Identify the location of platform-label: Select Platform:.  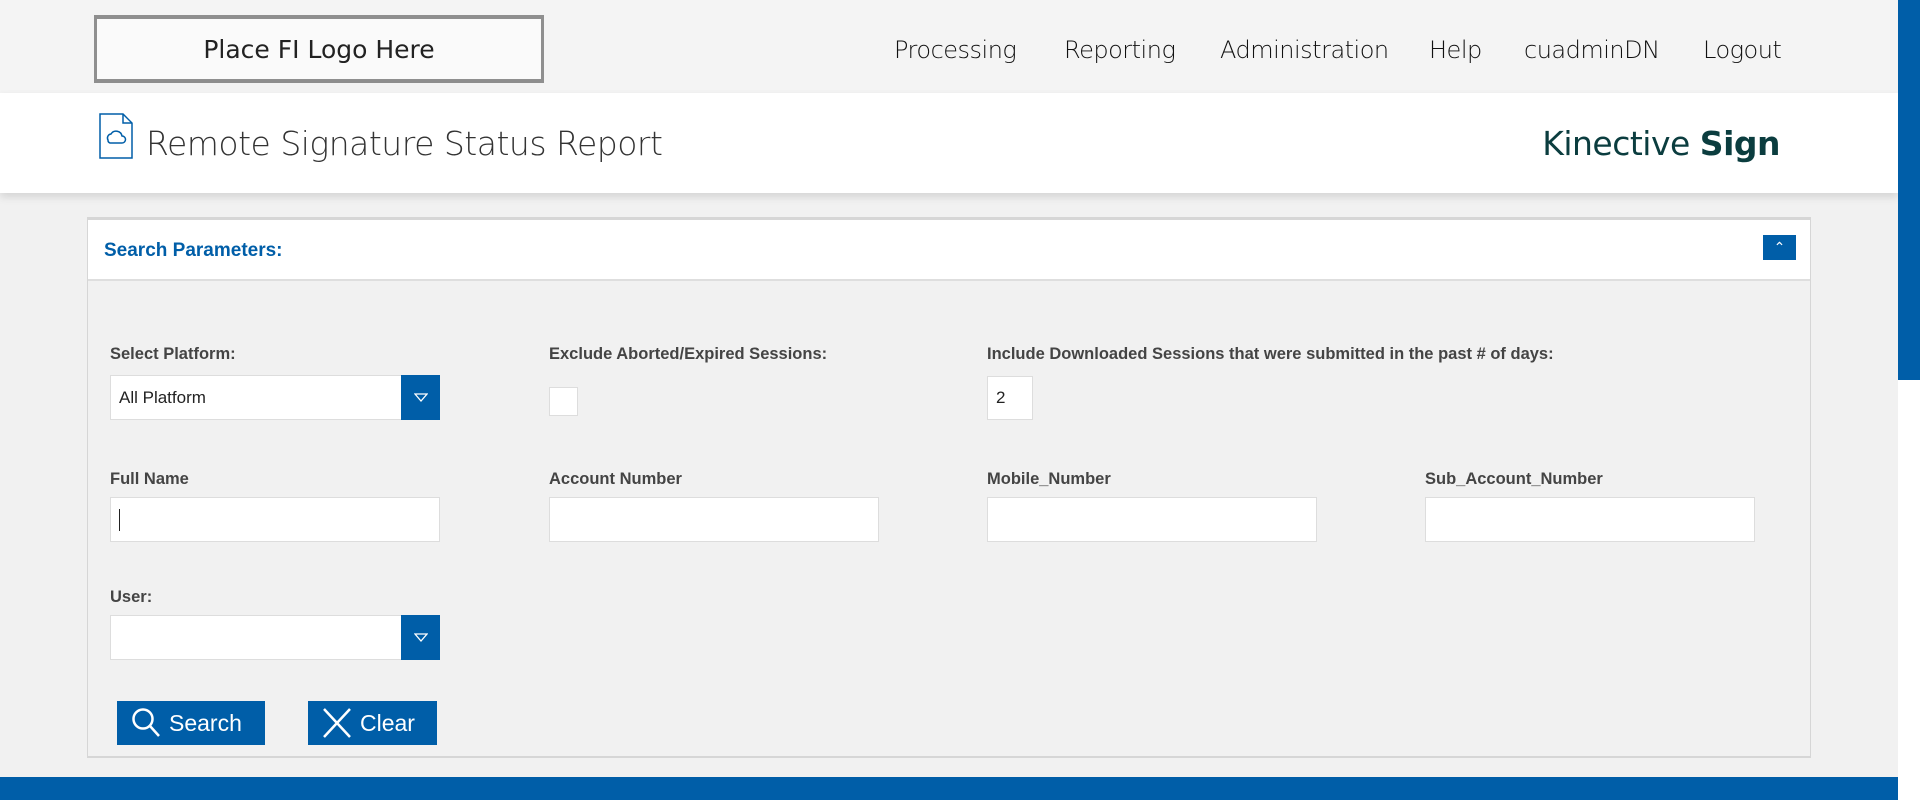
(173, 354).